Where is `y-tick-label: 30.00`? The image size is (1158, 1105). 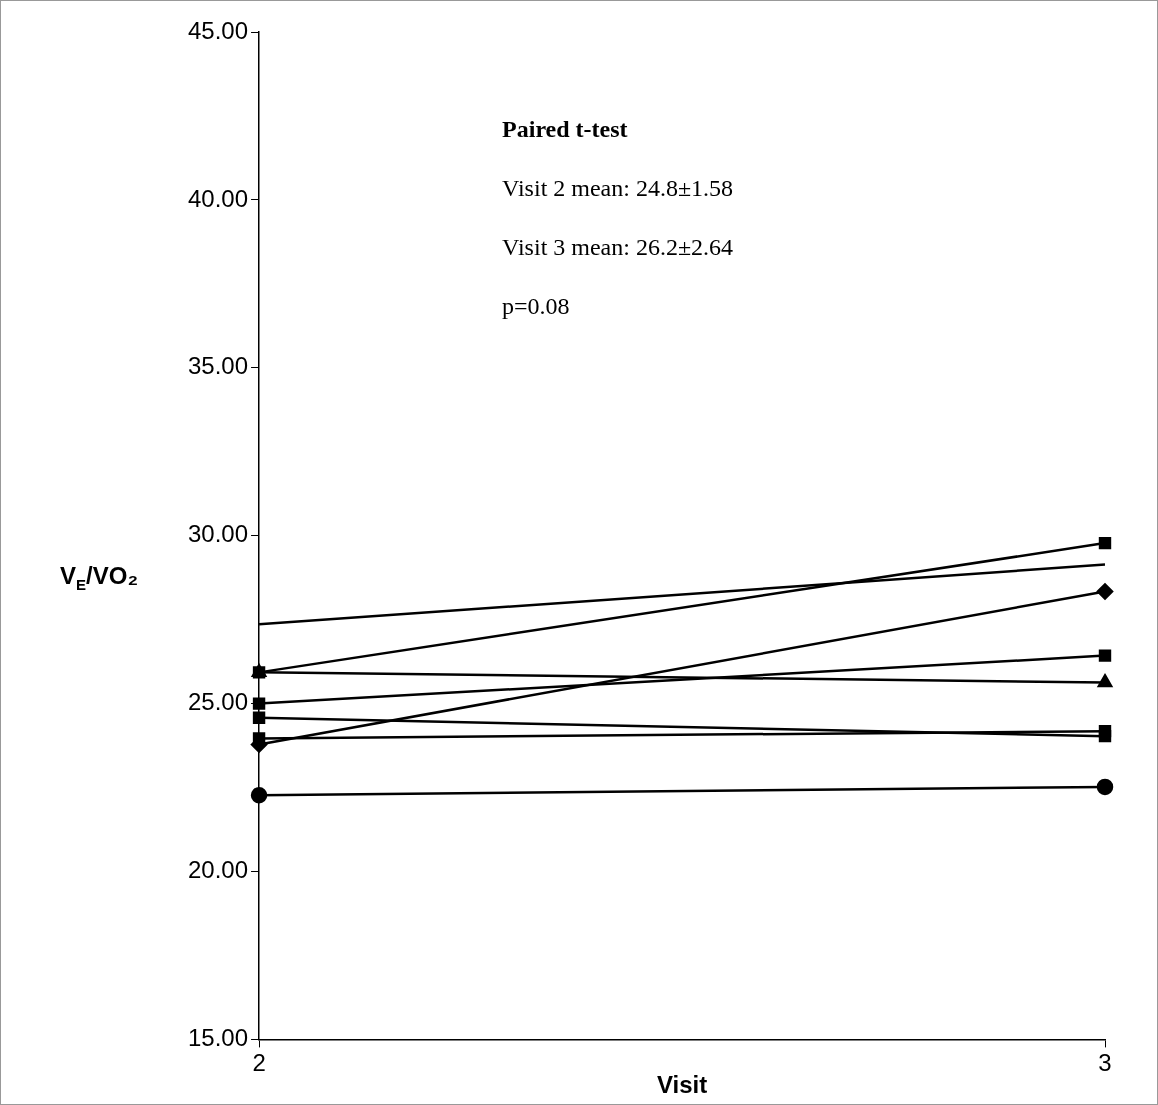 y-tick-label: 30.00 is located at coordinates (218, 534).